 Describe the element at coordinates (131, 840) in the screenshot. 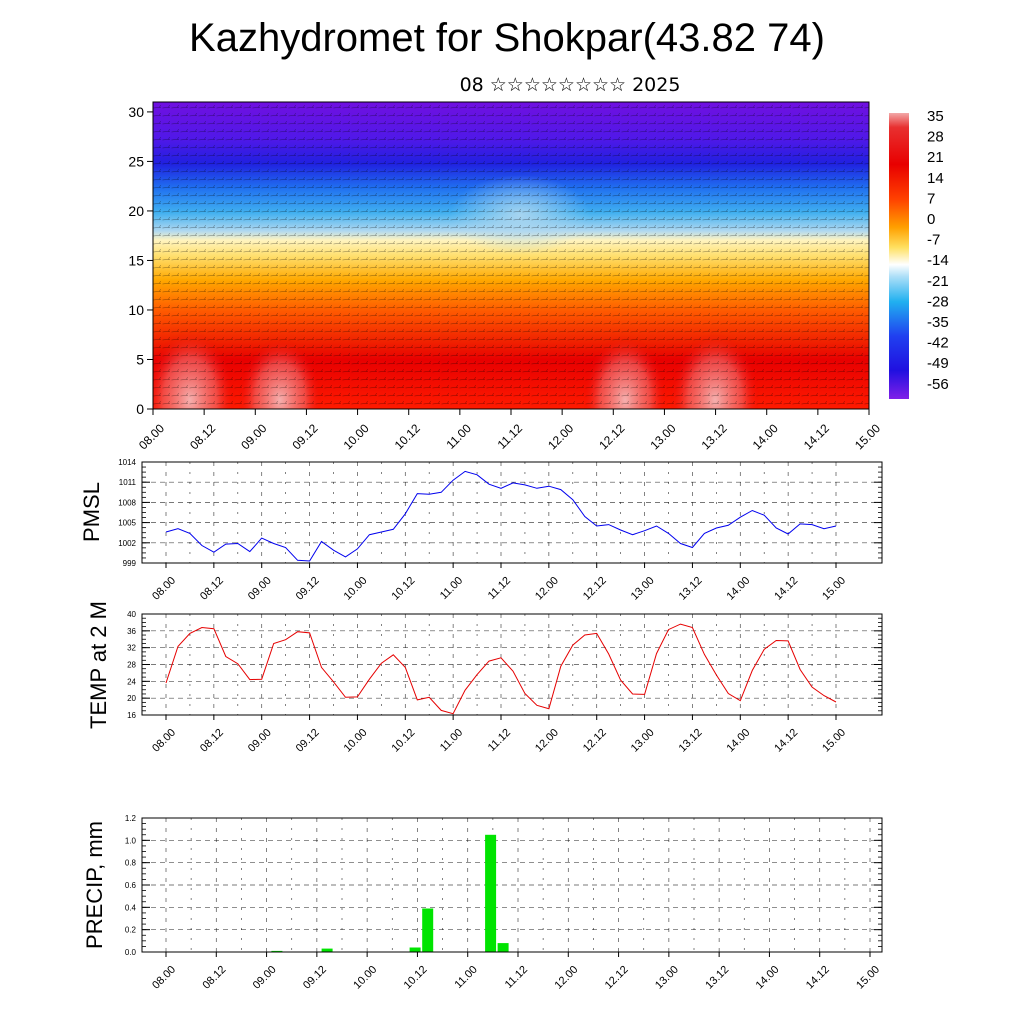

I see `y-tick-label: 1.0` at that location.